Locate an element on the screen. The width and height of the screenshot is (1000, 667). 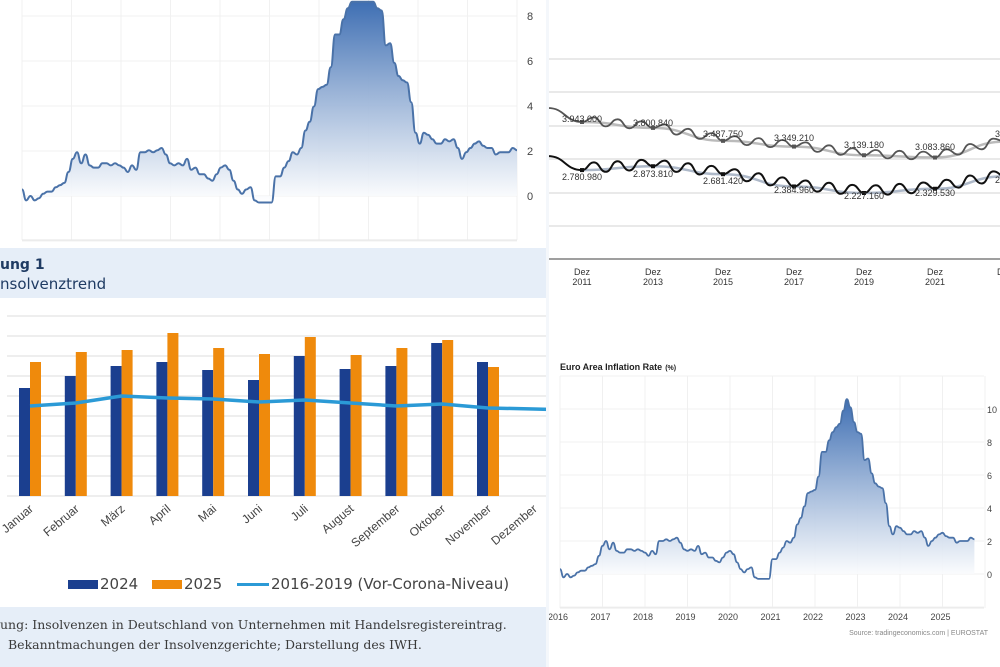
inflation-line is located at coordinates (767, 489).